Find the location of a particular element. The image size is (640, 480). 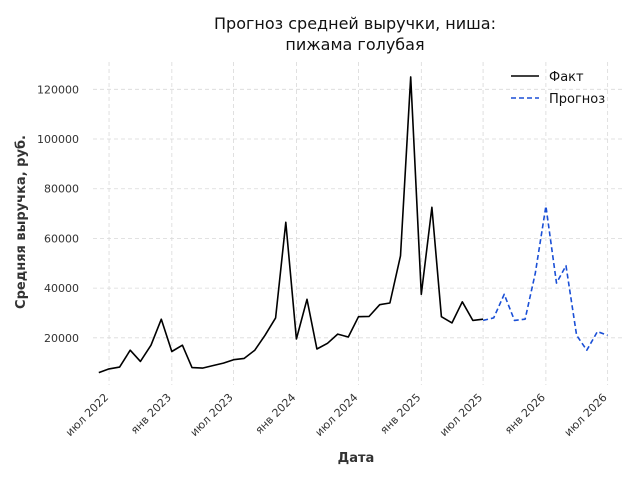

series-line-forecast is located at coordinates (545, 278).